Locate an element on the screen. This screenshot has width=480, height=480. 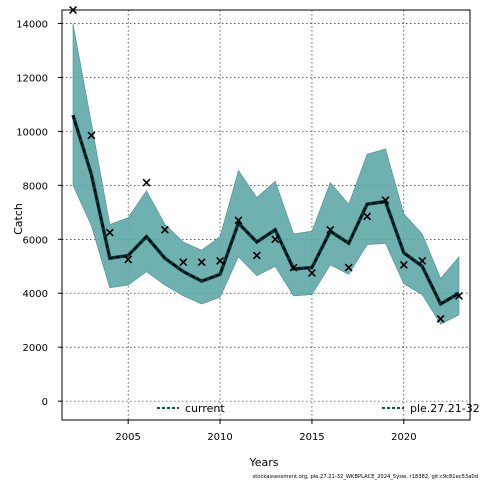
y-axis-title: Catch is located at coordinates (18, 219).